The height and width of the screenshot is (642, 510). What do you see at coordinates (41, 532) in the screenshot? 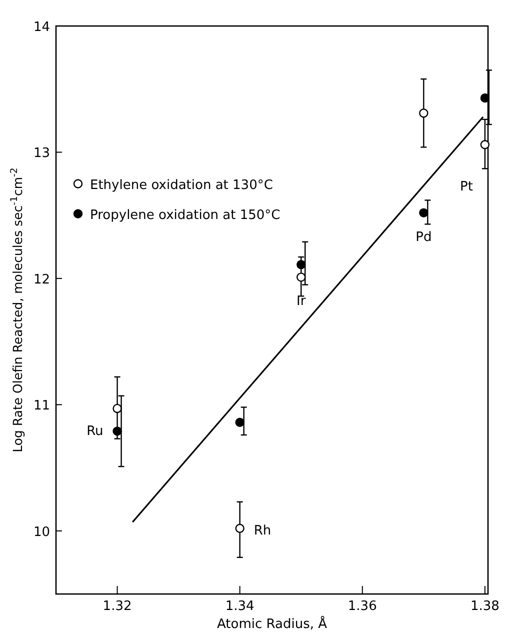
I see `y-tick-label: 10` at bounding box center [41, 532].